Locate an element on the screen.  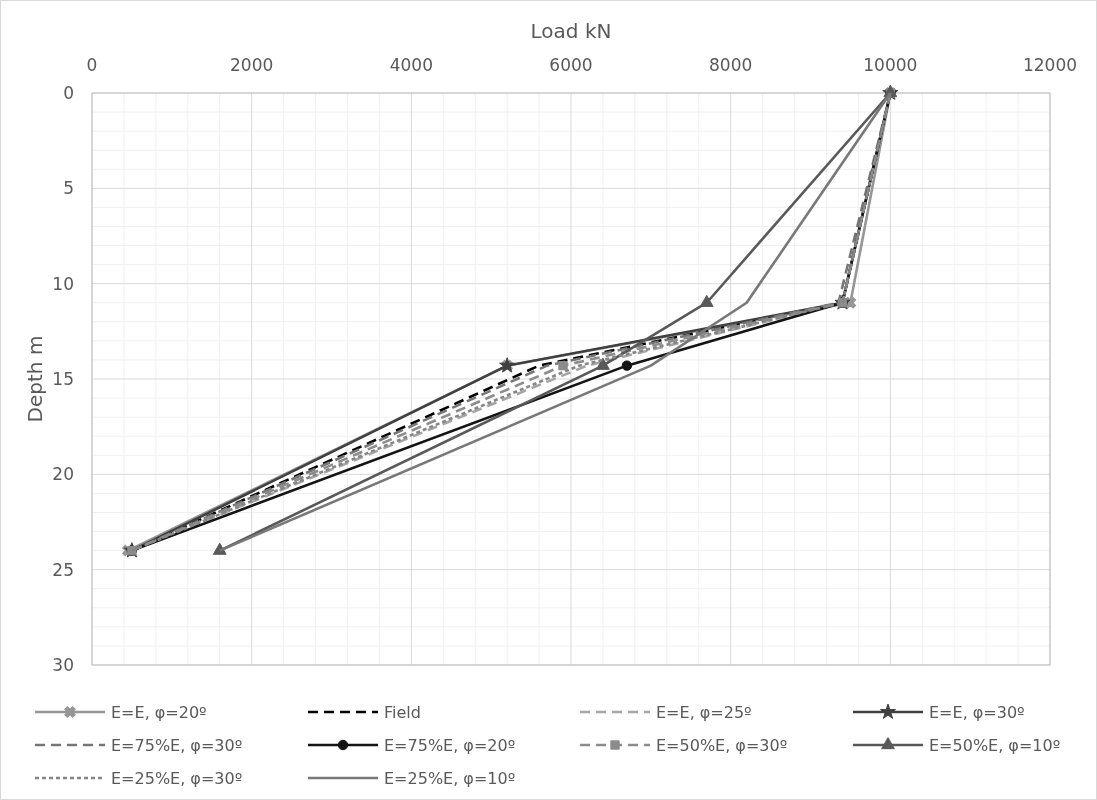
x-tick-label: 10000 is located at coordinates (890, 65).